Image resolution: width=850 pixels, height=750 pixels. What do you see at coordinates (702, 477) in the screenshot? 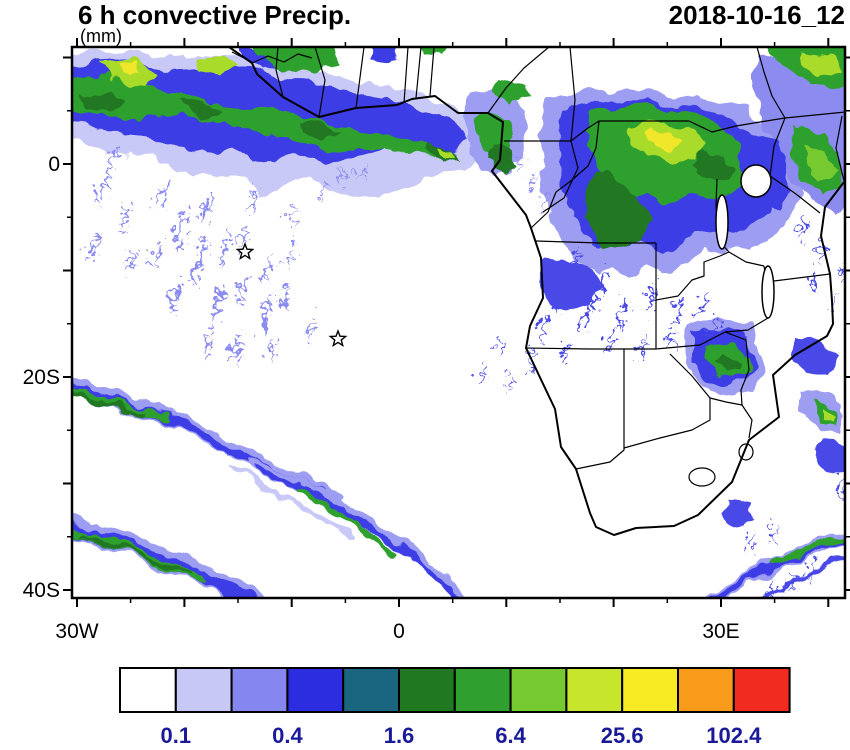
I see `lesotho-border` at bounding box center [702, 477].